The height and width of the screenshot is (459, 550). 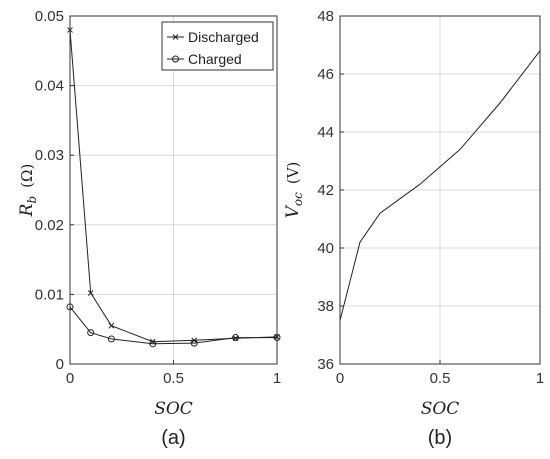 What do you see at coordinates (293, 173) in the screenshot?
I see `y-axis-label-unit-b: (V)` at bounding box center [293, 173].